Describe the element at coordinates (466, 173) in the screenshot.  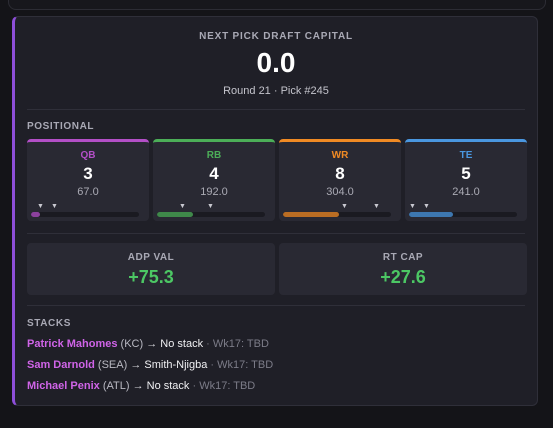
I see `position-count: 5` at that location.